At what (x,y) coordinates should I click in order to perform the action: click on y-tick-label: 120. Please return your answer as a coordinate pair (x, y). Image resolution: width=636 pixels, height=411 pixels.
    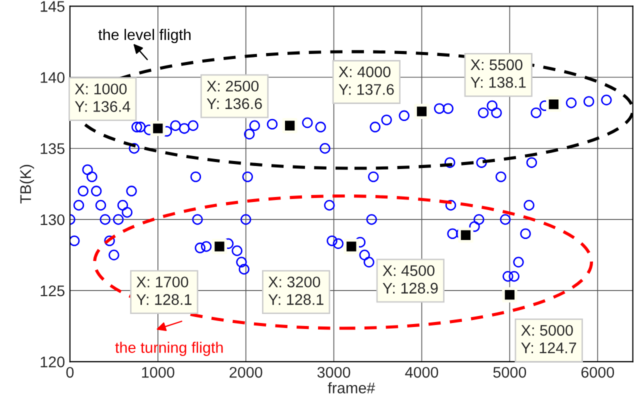
    Looking at the image, I should click on (52, 362).